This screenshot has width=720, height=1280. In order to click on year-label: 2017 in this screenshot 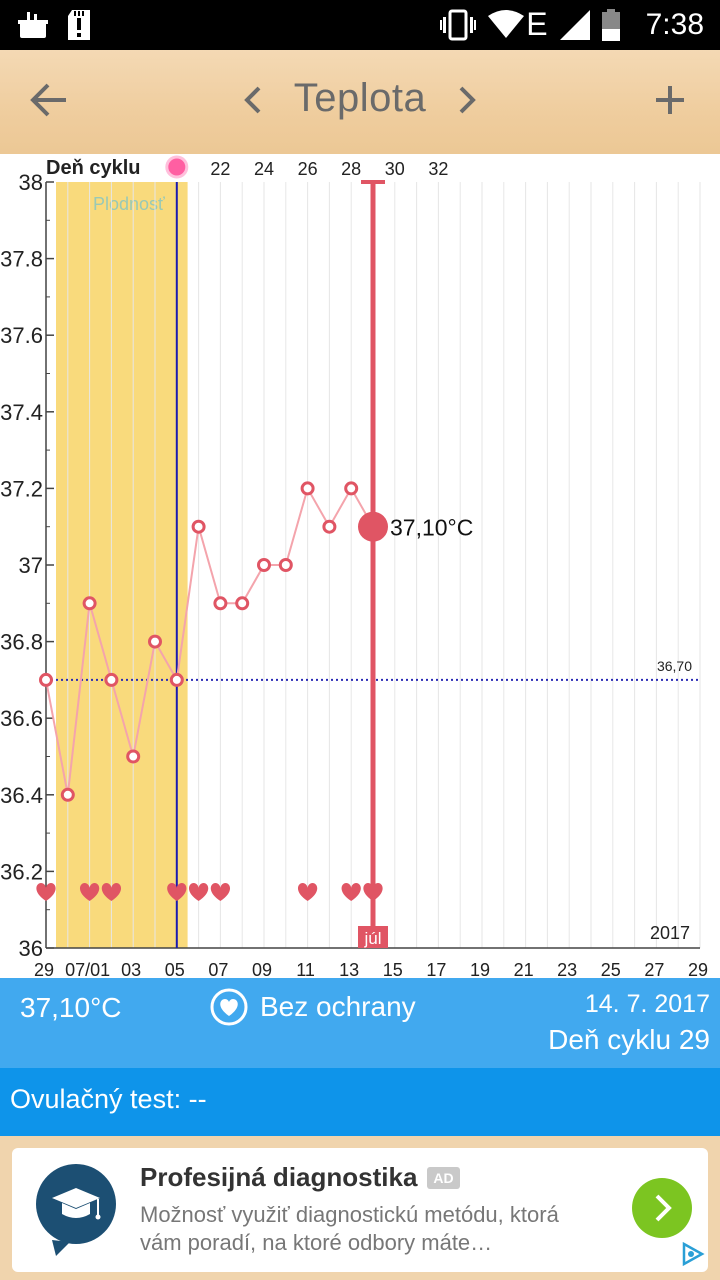, I will do `click(670, 933)`.